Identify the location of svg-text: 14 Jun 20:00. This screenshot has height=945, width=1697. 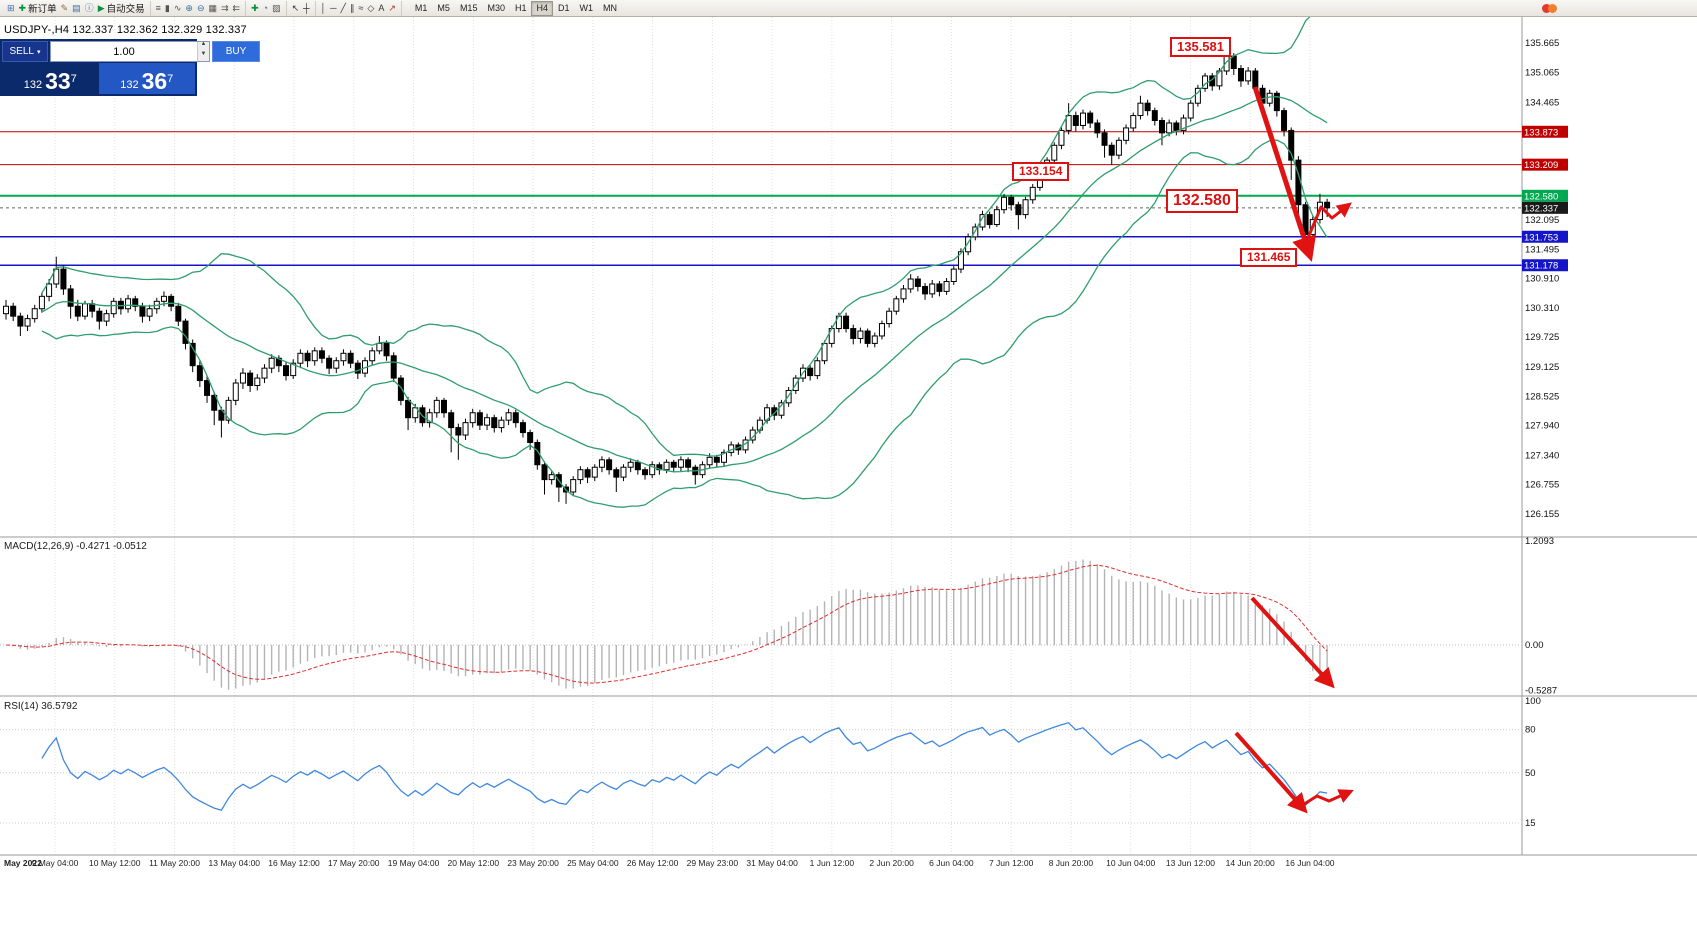
(1250, 863).